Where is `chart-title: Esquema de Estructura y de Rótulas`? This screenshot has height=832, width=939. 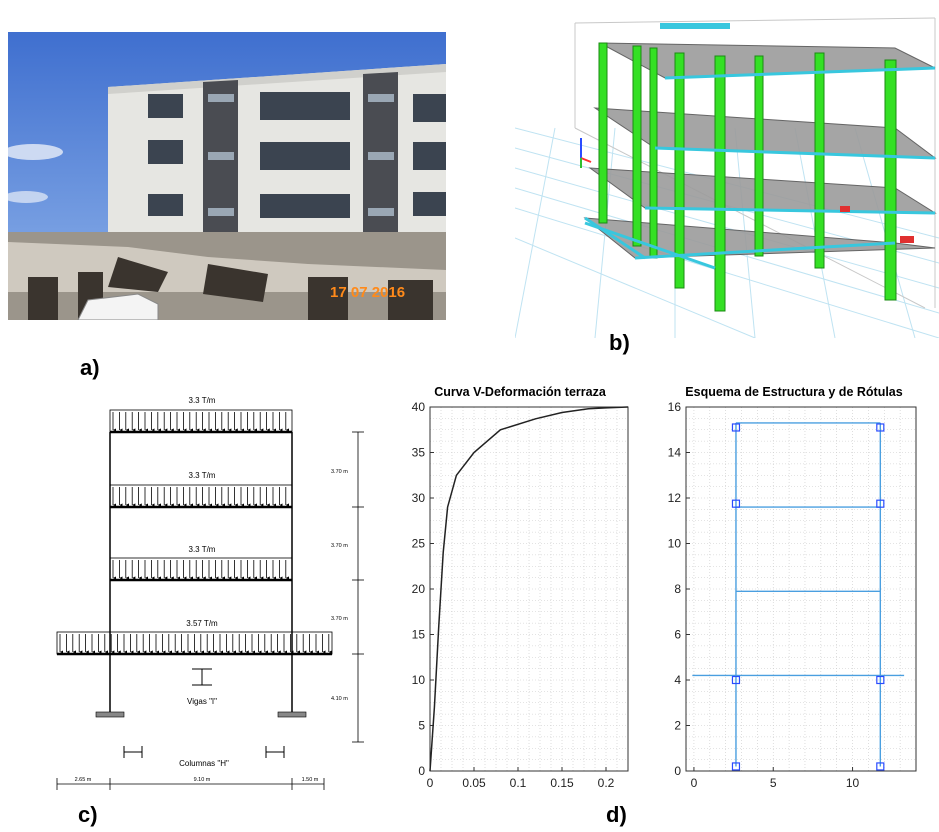 chart-title: Esquema de Estructura y de Rótulas is located at coordinates (793, 392).